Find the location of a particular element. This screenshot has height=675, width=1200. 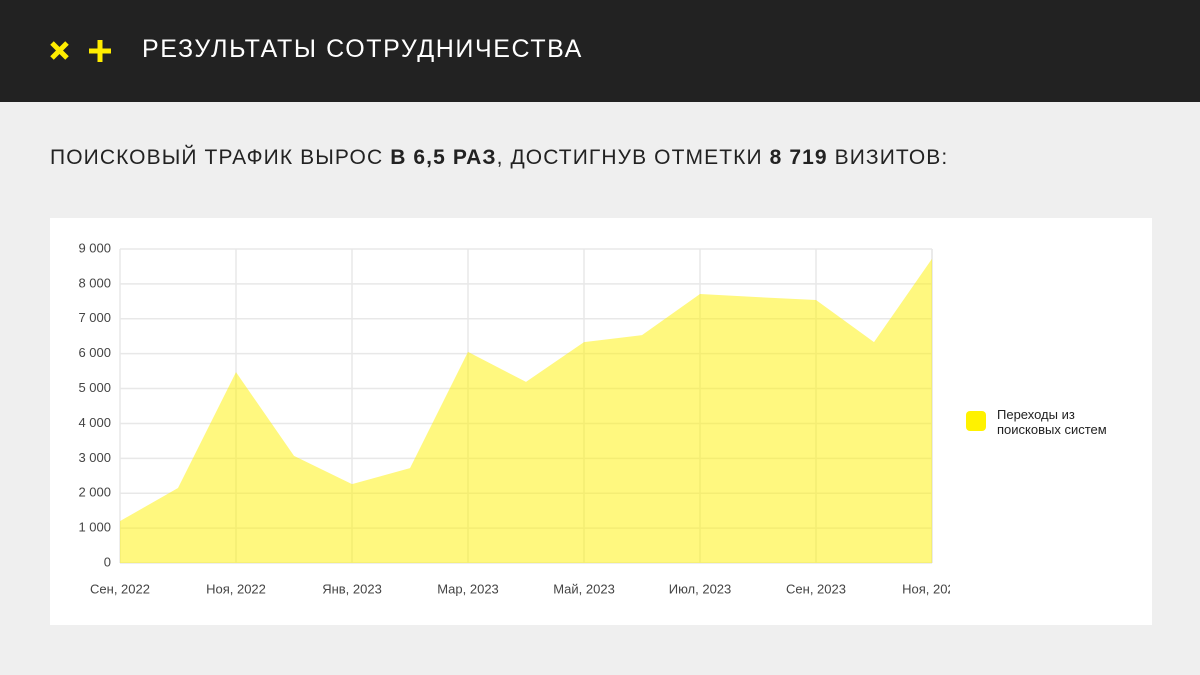

y-tick-label: 5 000 is located at coordinates (94, 387).